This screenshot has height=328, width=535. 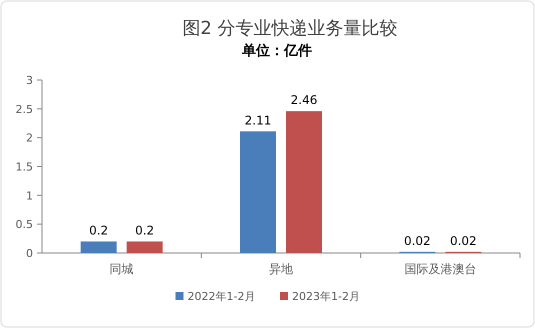 What do you see at coordinates (281, 269) in the screenshot?
I see `x-tick-label: 异地` at bounding box center [281, 269].